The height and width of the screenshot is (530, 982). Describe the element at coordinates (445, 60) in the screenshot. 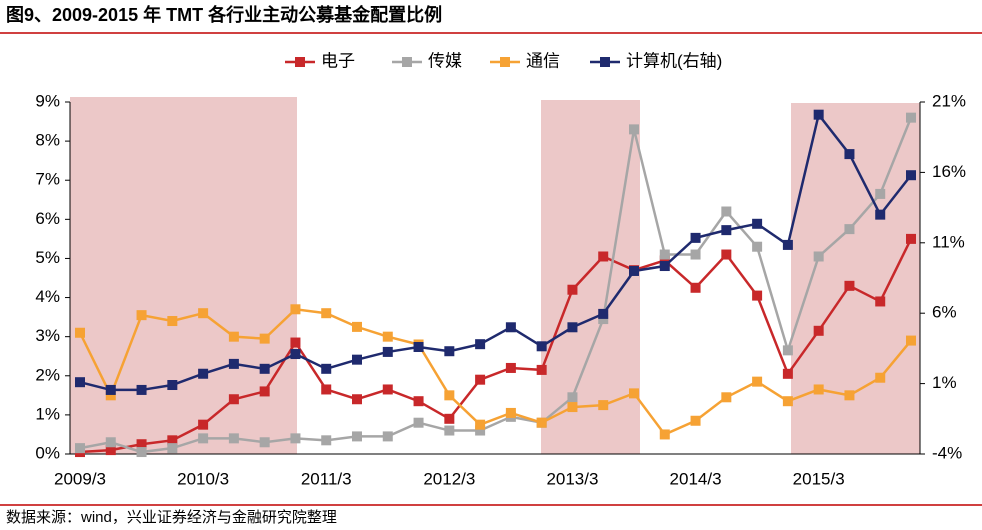

I see `legend-label: 传媒` at that location.